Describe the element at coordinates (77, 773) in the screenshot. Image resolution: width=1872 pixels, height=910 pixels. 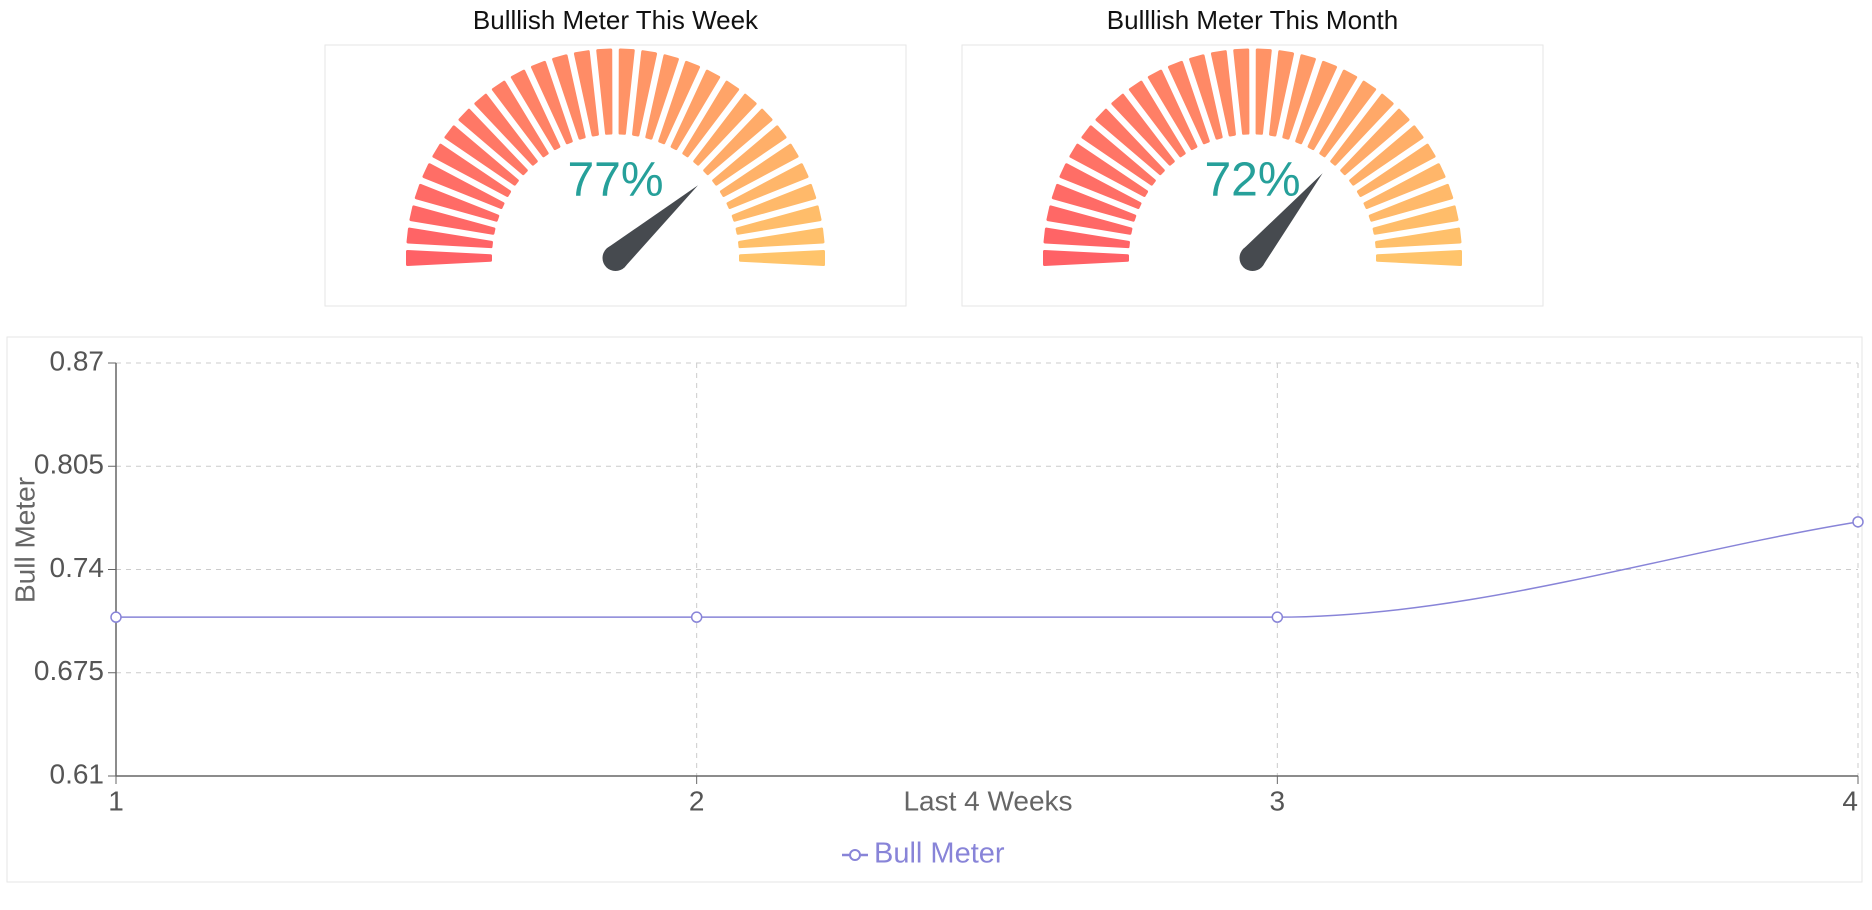
I see `y-tick-label: 0.61` at that location.